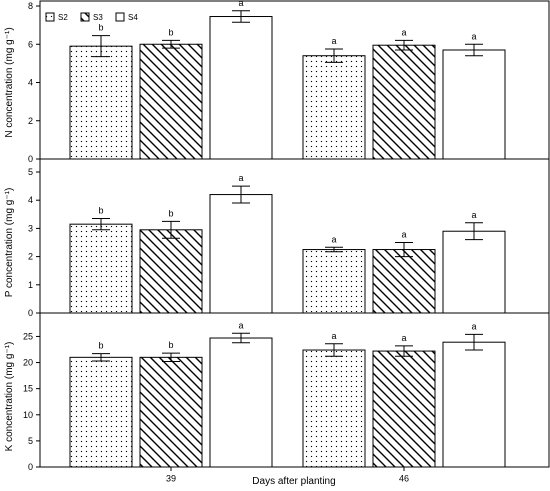  I want to click on legend-label: S3, so click(98, 17).